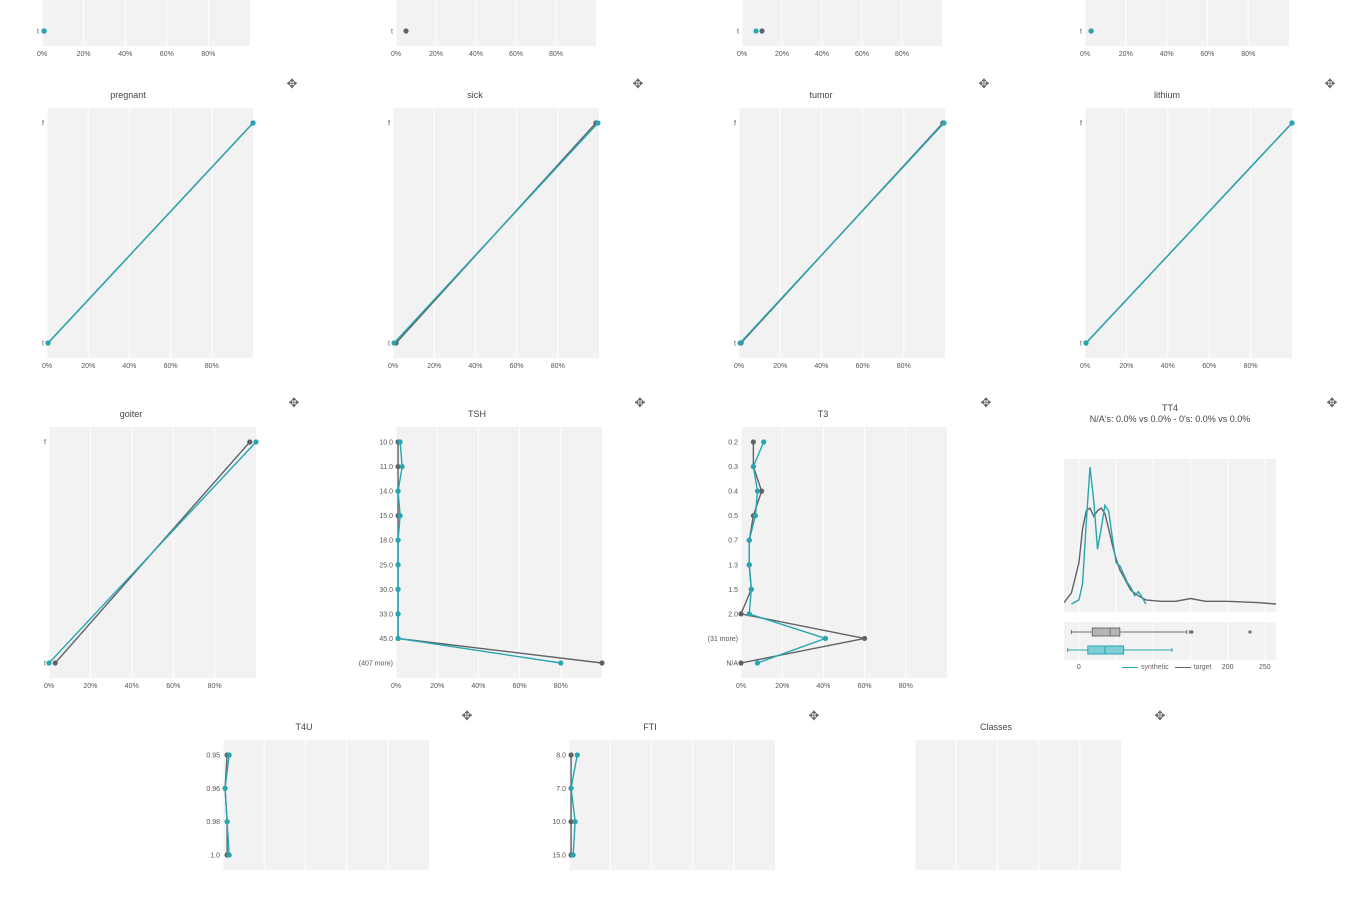 This screenshot has width=1359, height=900. Describe the element at coordinates (1265, 667) in the screenshot. I see `x-tick-label: 250` at that location.